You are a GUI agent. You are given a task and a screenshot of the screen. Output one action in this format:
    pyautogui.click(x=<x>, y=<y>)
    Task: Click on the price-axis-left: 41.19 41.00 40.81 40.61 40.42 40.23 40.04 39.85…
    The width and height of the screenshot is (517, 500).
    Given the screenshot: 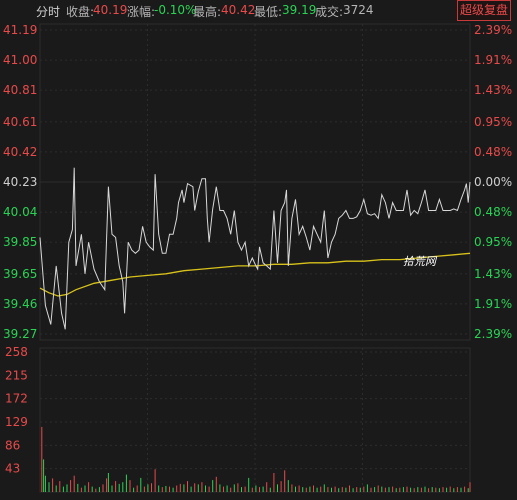 What is the action you would take?
    pyautogui.click(x=20, y=182)
    